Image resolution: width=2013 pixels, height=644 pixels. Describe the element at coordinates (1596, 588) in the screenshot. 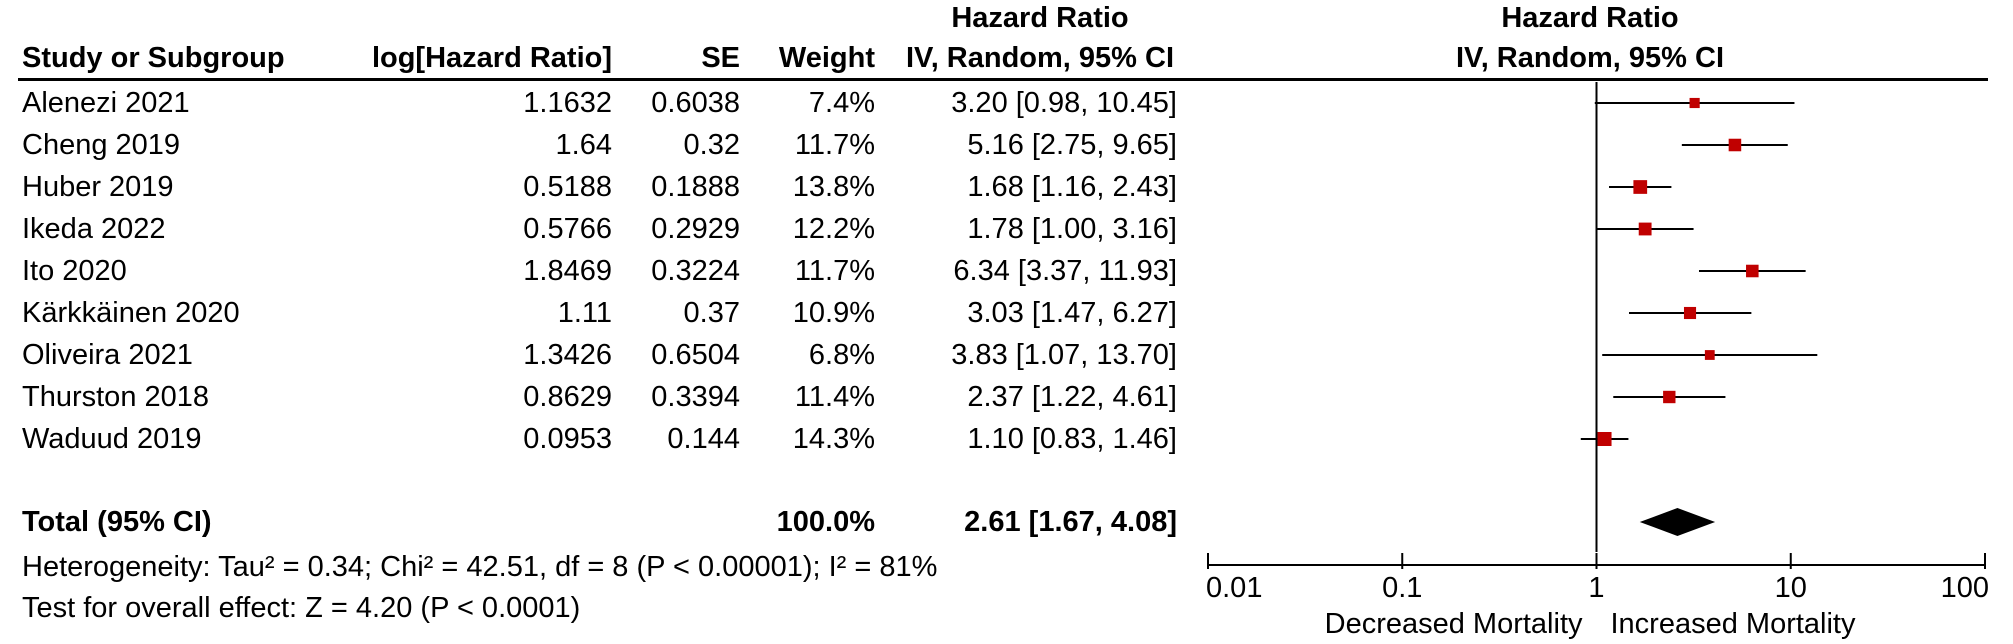

I see `x-tick-label: 1` at that location.